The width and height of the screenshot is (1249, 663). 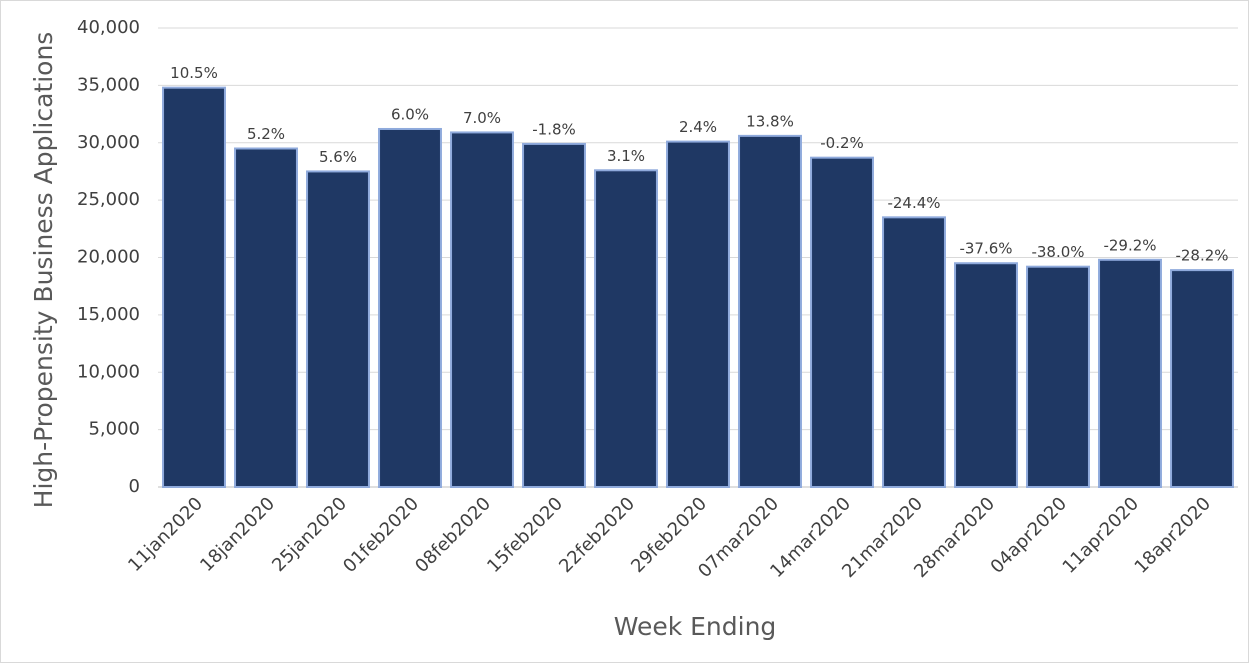 I want to click on data-label: 5.2%, so click(x=266, y=134).